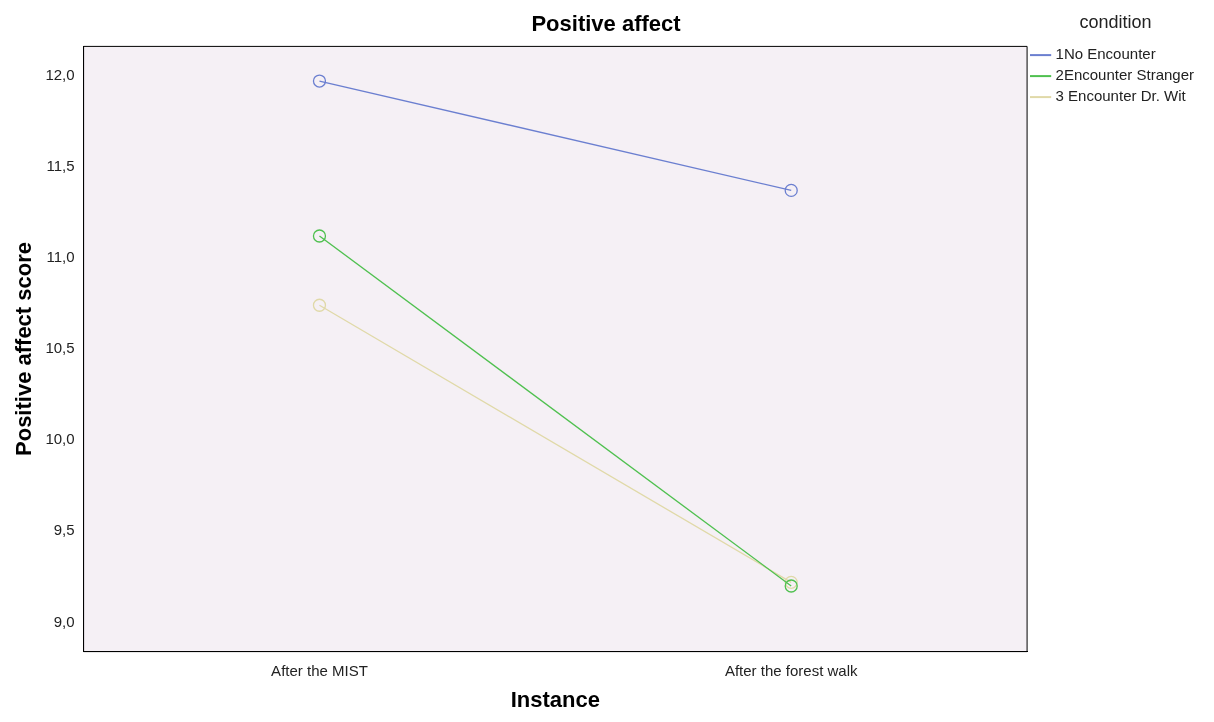  What do you see at coordinates (1115, 21) in the screenshot?
I see `legend-title: condition` at bounding box center [1115, 21].